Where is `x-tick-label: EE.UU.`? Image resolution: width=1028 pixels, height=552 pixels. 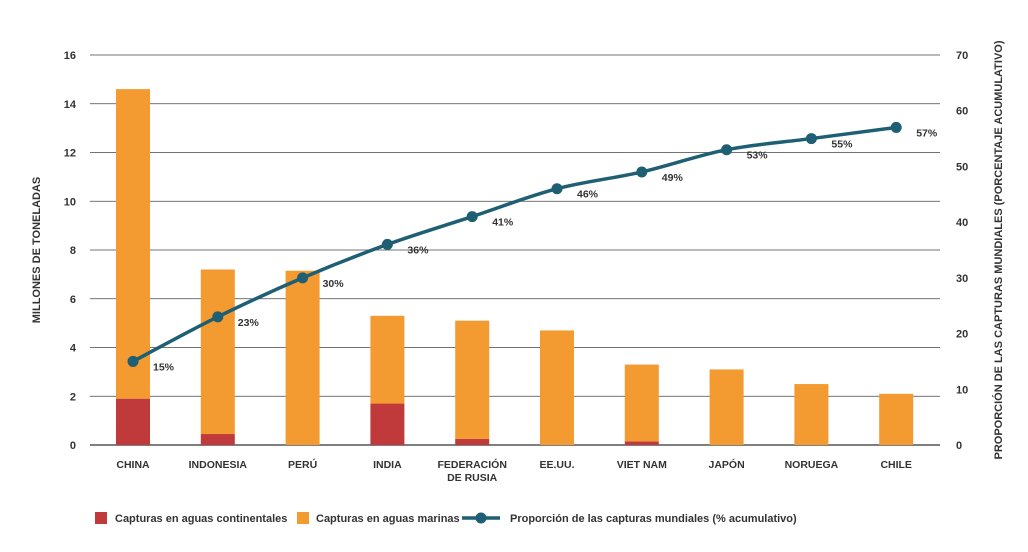 x-tick-label: EE.UU. is located at coordinates (556, 465).